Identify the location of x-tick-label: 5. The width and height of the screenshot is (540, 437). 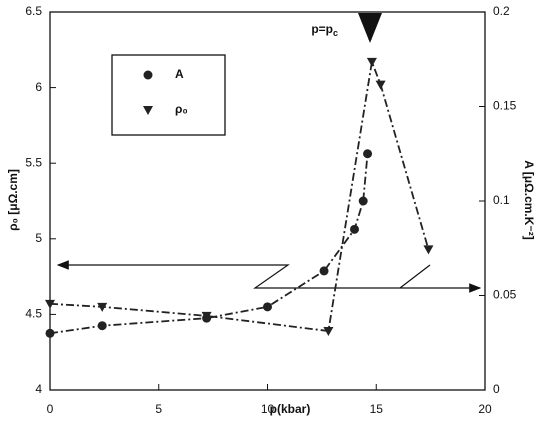
(158, 409).